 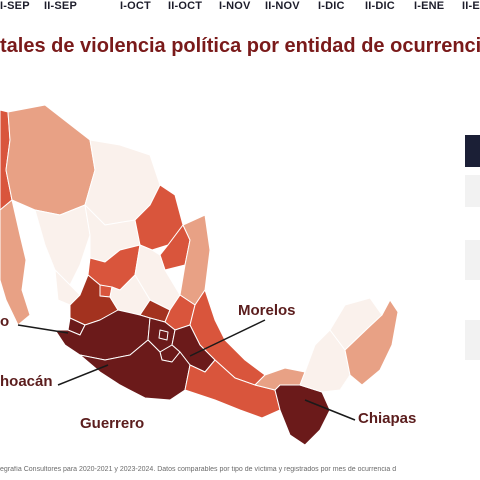 I want to click on timeline-item: I-ENE, so click(x=429, y=6).